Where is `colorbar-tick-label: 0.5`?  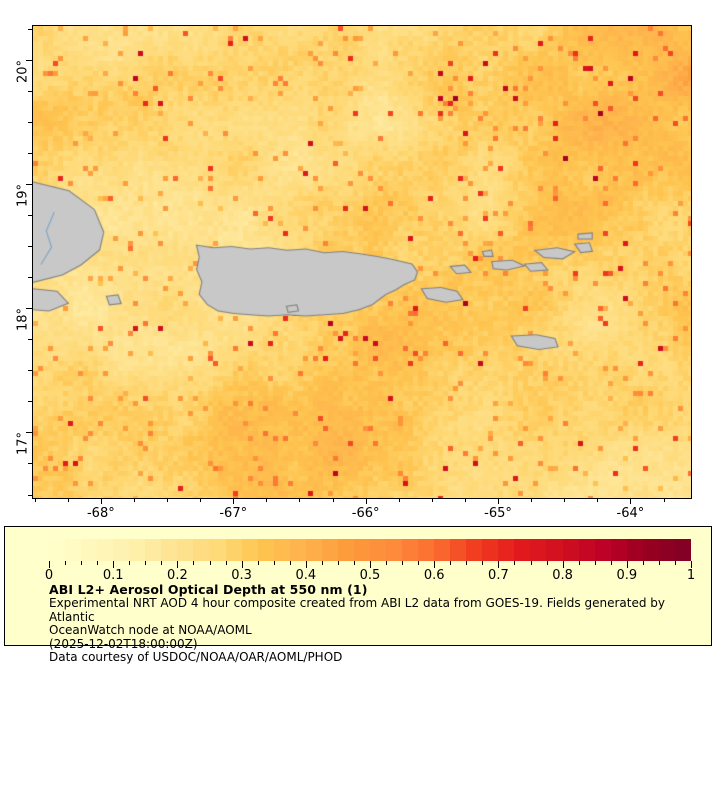 colorbar-tick-label: 0.5 is located at coordinates (370, 575).